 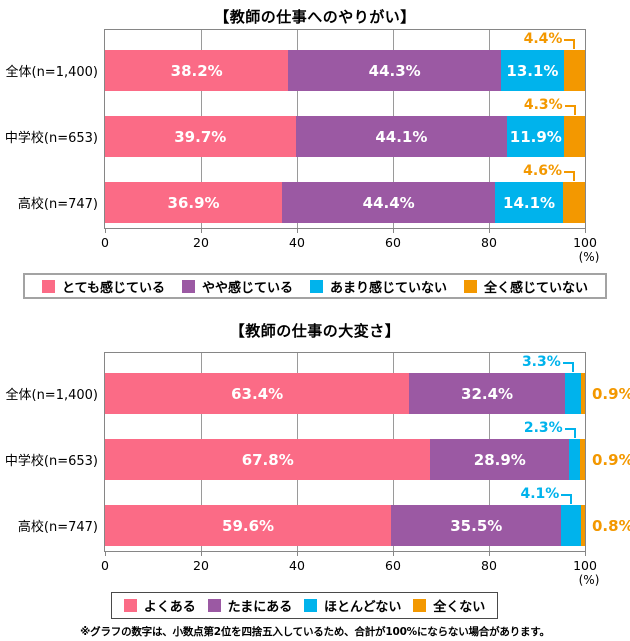 What do you see at coordinates (260, 607) in the screenshot?
I see `legend-label: たまにある` at bounding box center [260, 607].